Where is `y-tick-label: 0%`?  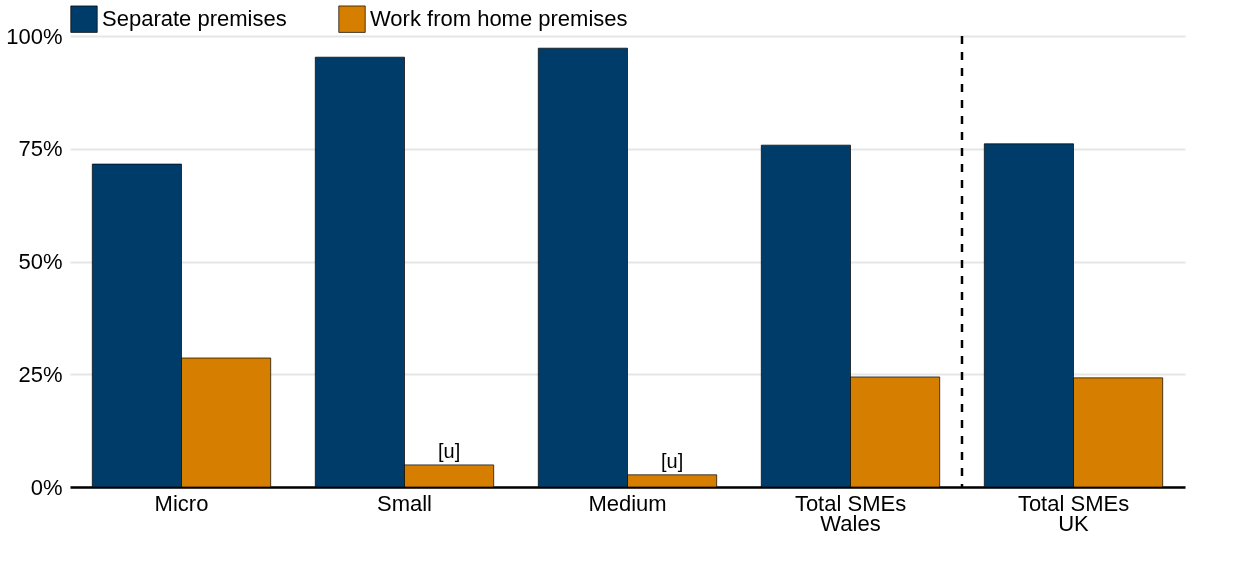
y-tick-label: 0% is located at coordinates (46, 487).